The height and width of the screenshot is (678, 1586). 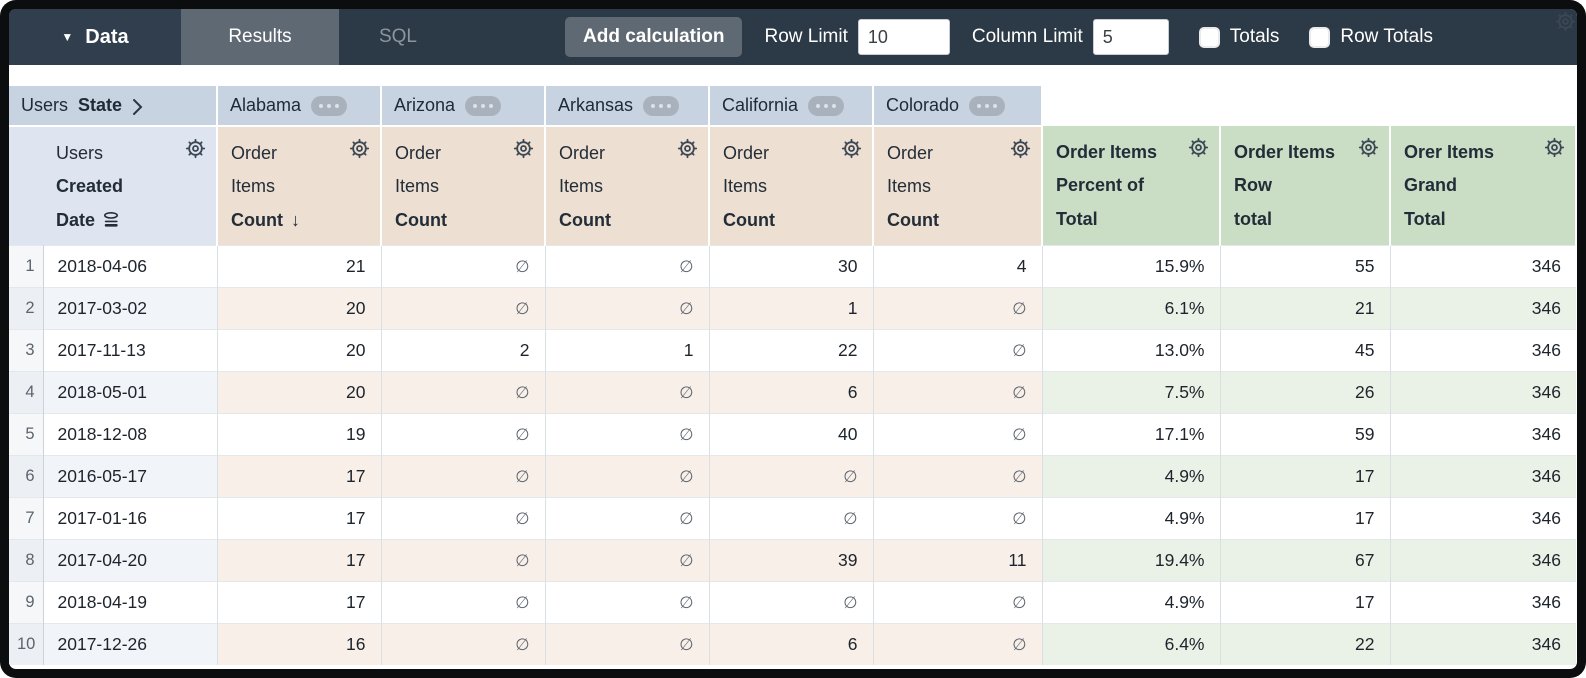 What do you see at coordinates (130, 186) in the screenshot?
I see `row-dimension-header: Users Created Date` at bounding box center [130, 186].